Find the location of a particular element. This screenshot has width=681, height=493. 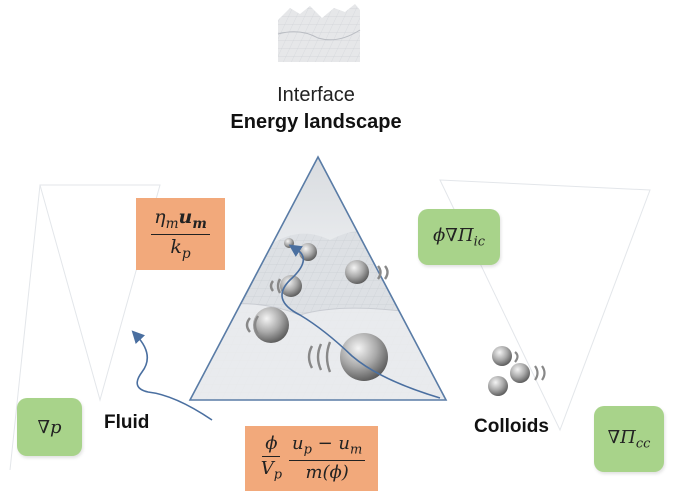

fluid-label: Fluid is located at coordinates (127, 422).